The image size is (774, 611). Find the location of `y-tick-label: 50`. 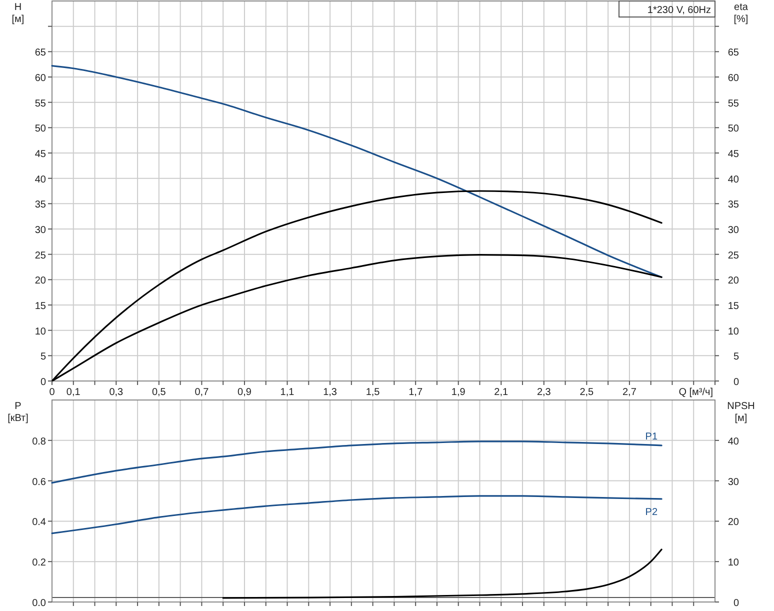

y-tick-label: 50 is located at coordinates (40, 129).